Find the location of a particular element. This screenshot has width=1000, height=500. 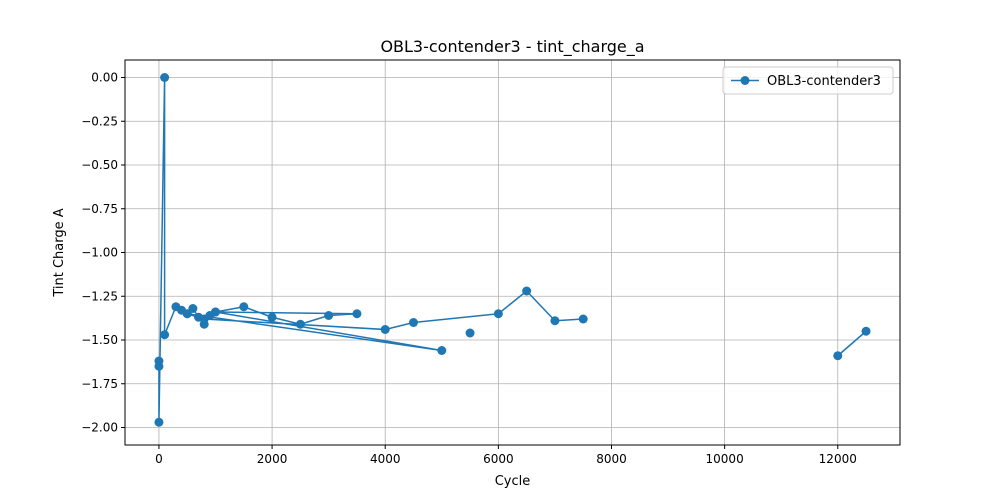

y-tick-label: −0.75 is located at coordinates (99, 209).